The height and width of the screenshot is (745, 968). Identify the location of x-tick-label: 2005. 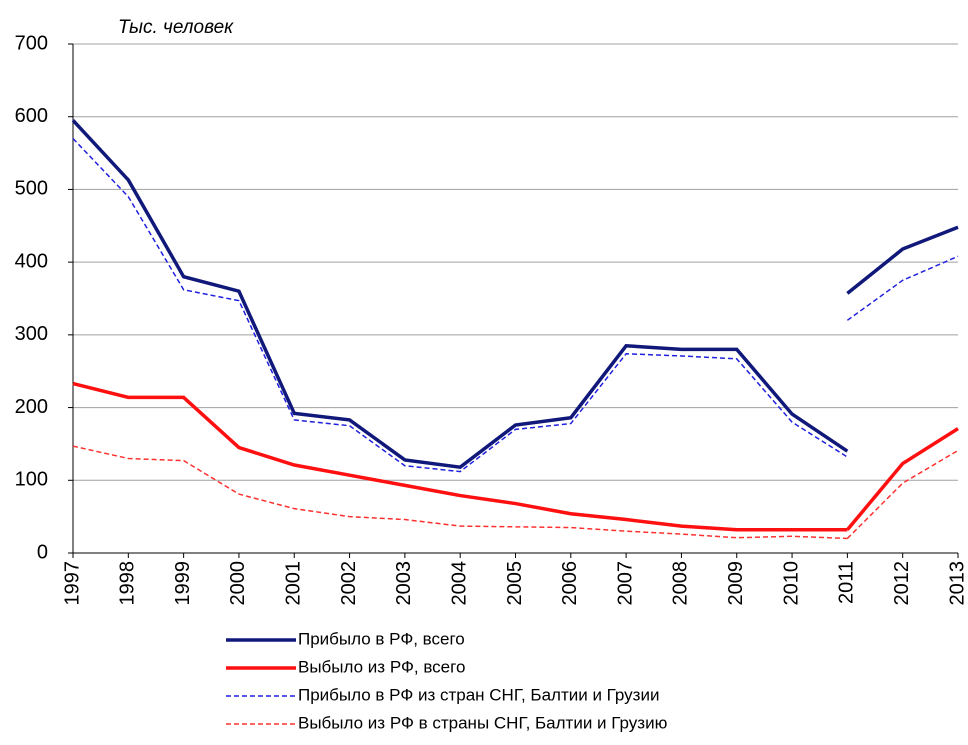
(515, 583).